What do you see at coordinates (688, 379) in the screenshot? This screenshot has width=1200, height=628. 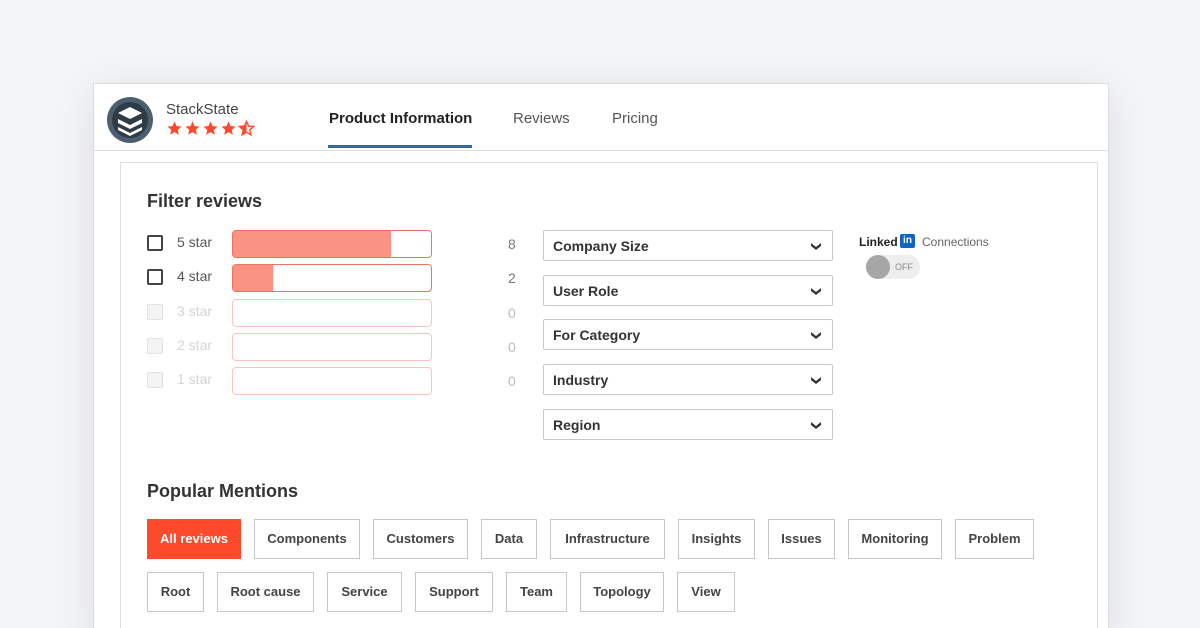 I see `industry-select: Industry` at bounding box center [688, 379].